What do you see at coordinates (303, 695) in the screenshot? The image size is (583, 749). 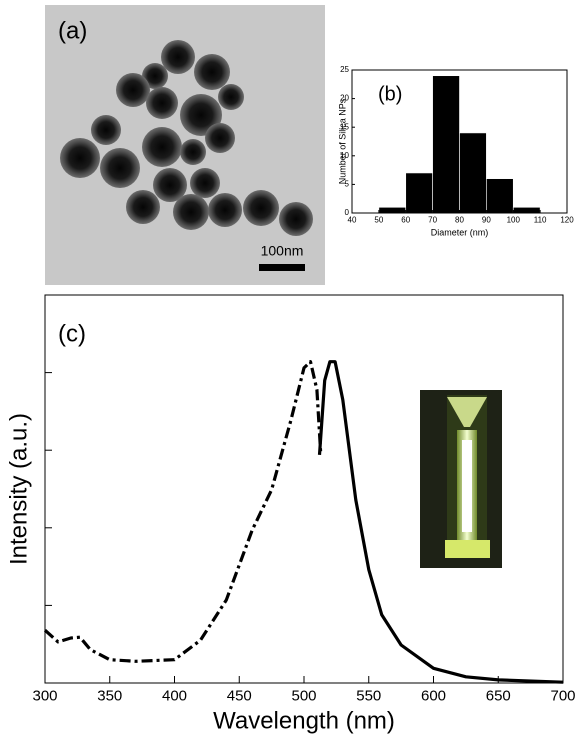 I see `x-tick-label: 500` at bounding box center [303, 695].